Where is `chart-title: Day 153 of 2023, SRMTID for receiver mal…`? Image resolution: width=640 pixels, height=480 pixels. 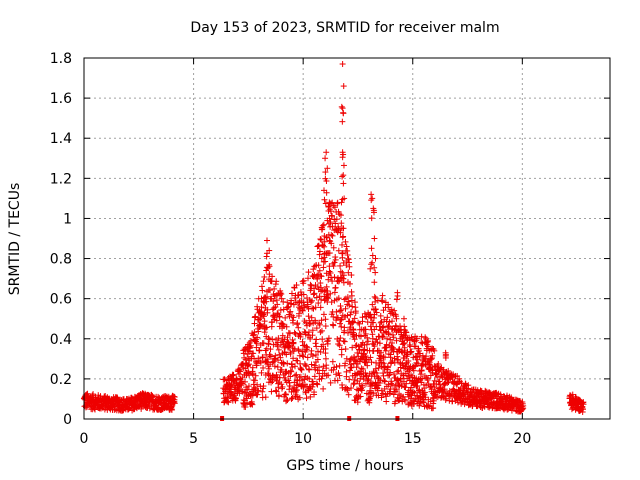 chart-title: Day 153 of 2023, SRMTID for receiver mal… is located at coordinates (344, 28).